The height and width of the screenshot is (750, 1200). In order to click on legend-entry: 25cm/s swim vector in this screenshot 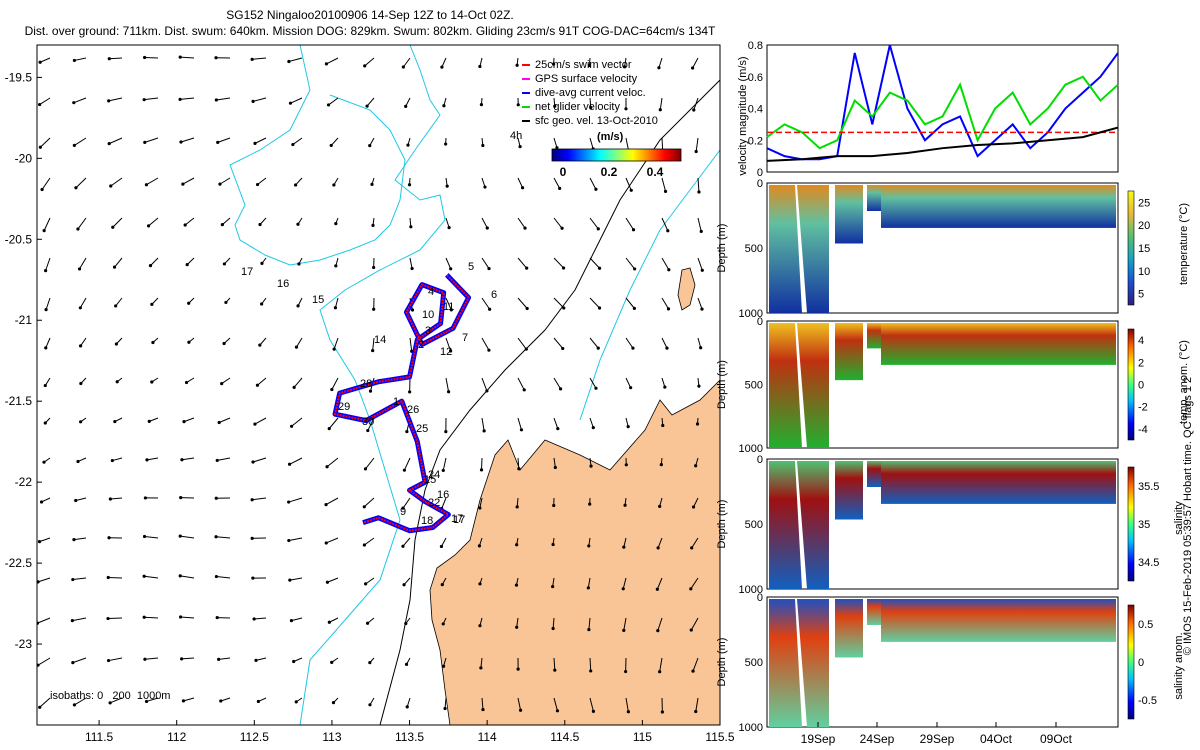, I will do `click(590, 65)`.